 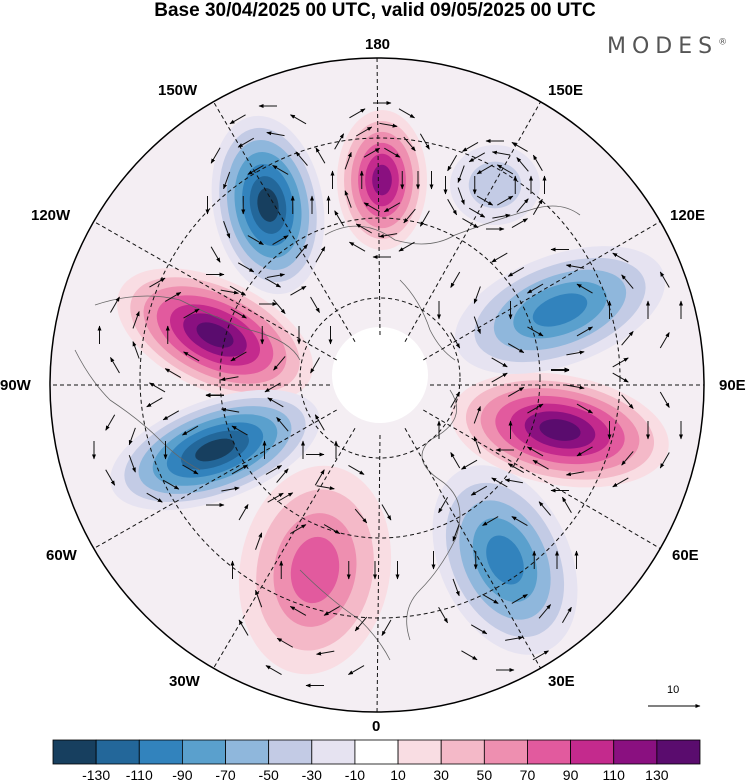 What do you see at coordinates (663, 46) in the screenshot?
I see `brand-name: MODES` at bounding box center [663, 46].